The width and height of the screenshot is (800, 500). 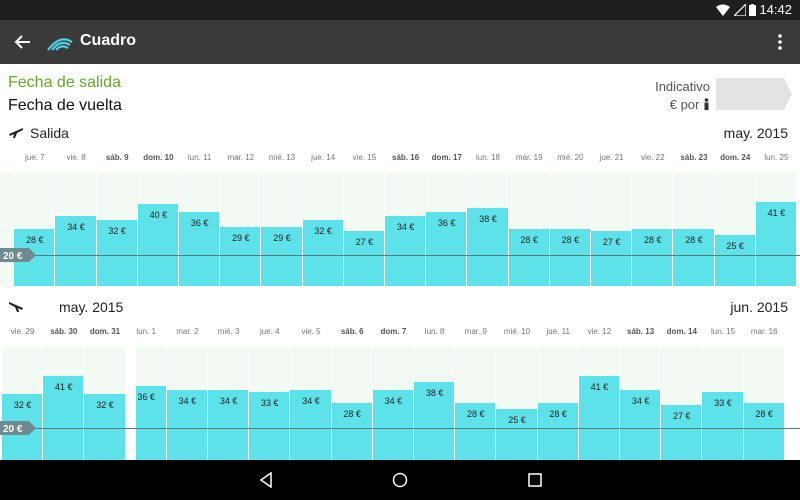 What do you see at coordinates (735, 245) in the screenshot?
I see `price-value: 25 €` at bounding box center [735, 245].